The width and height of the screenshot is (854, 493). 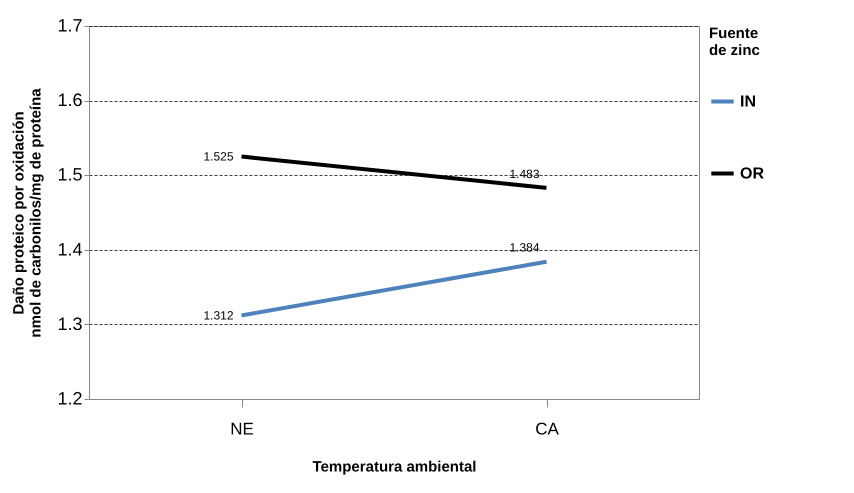 What do you see at coordinates (218, 315) in the screenshot?
I see `data-label: 1.312` at bounding box center [218, 315].